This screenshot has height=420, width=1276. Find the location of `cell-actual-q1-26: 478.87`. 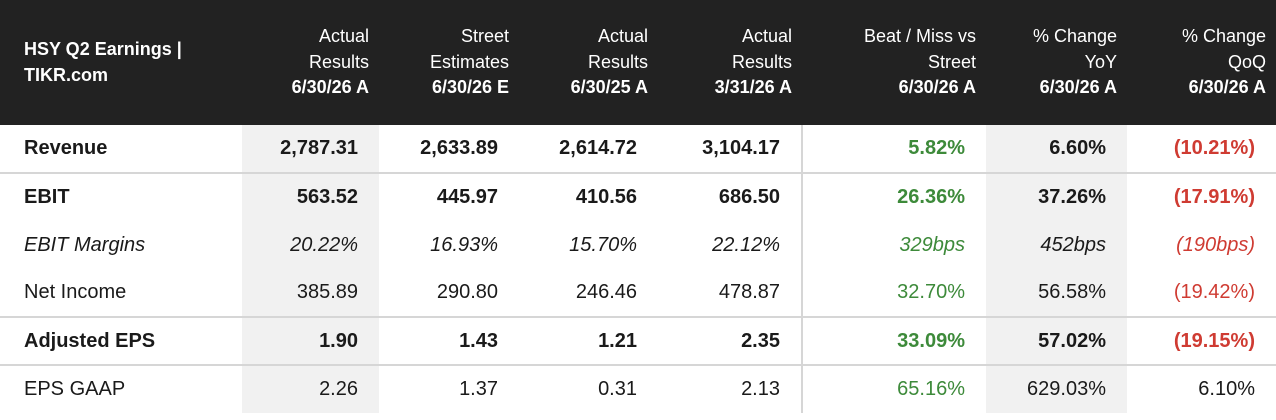

cell-actual-q1-26: 478.87 is located at coordinates (749, 292).